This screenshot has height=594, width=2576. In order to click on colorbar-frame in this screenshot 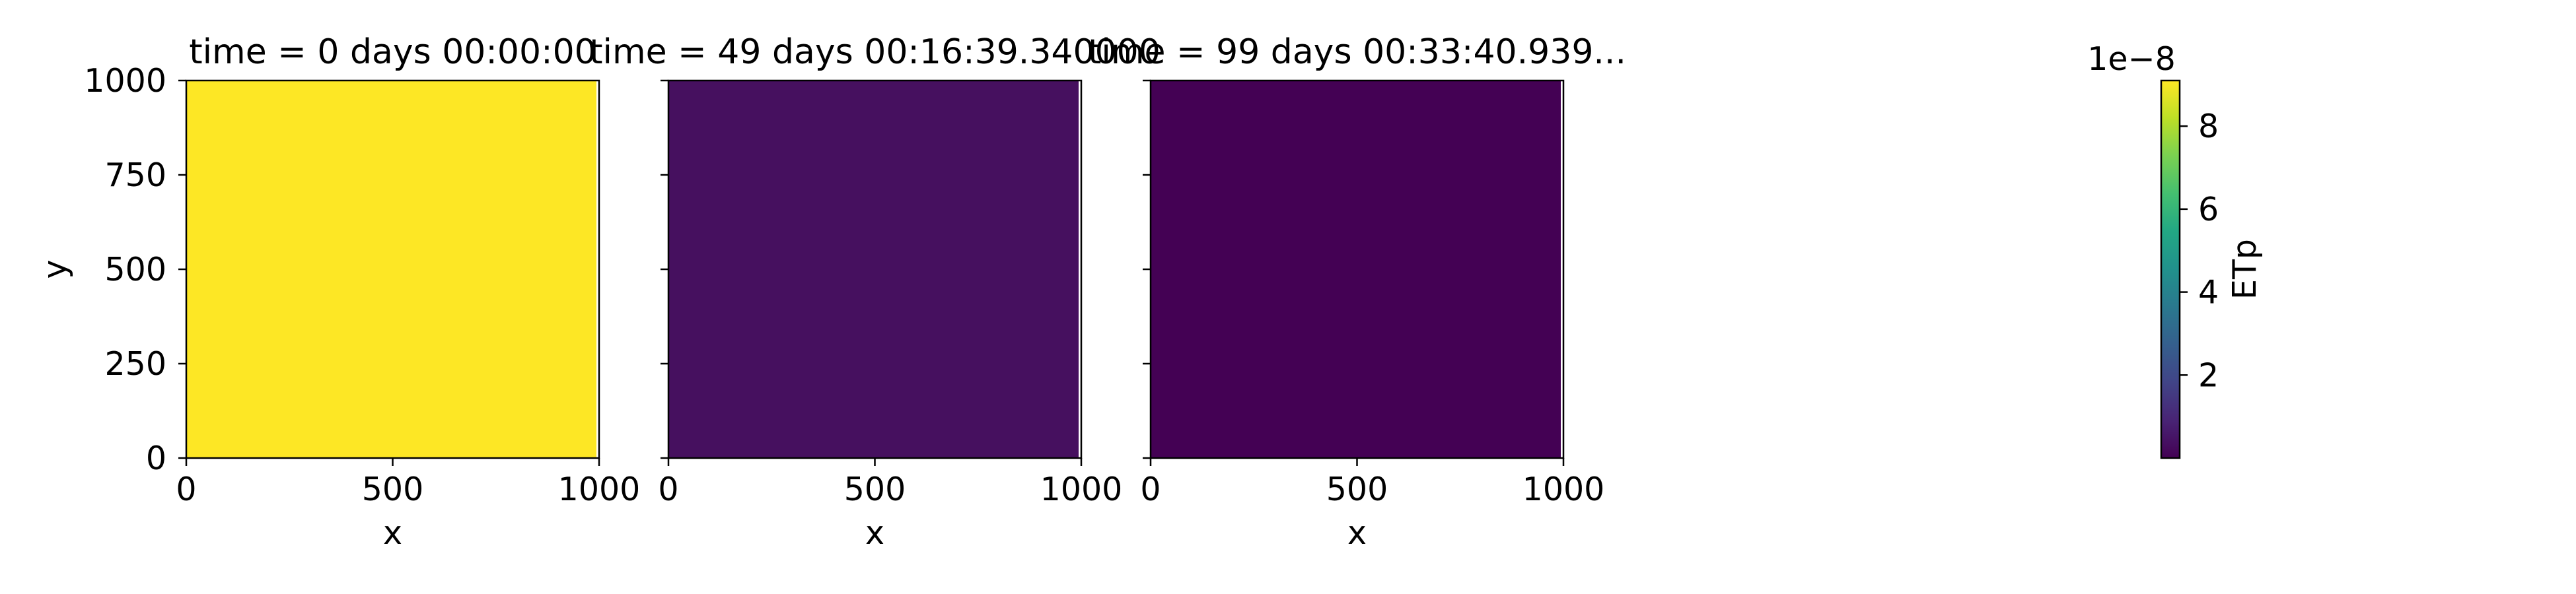, I will do `click(2170, 269)`.